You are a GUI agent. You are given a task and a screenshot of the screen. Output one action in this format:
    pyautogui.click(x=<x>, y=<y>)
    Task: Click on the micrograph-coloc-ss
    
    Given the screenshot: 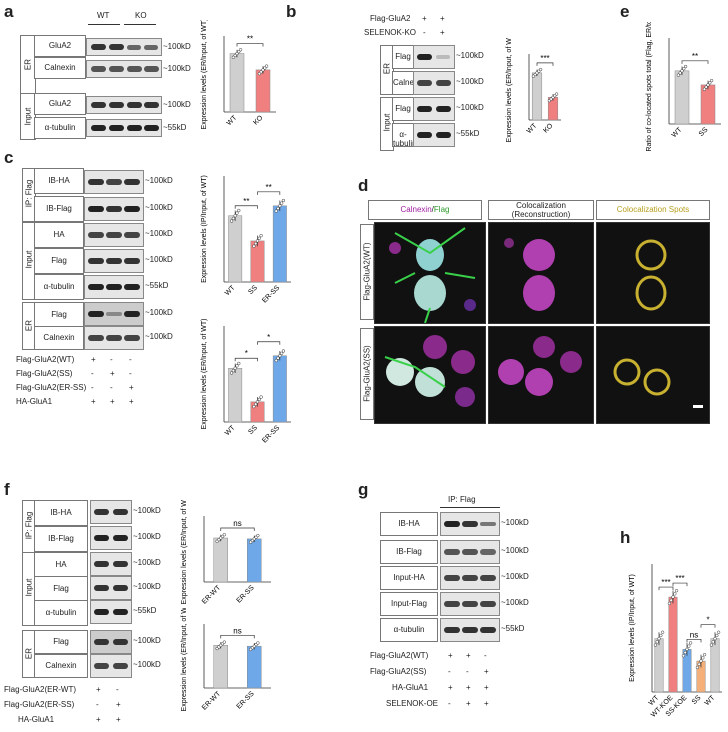 What is the action you would take?
    pyautogui.click(x=541, y=375)
    